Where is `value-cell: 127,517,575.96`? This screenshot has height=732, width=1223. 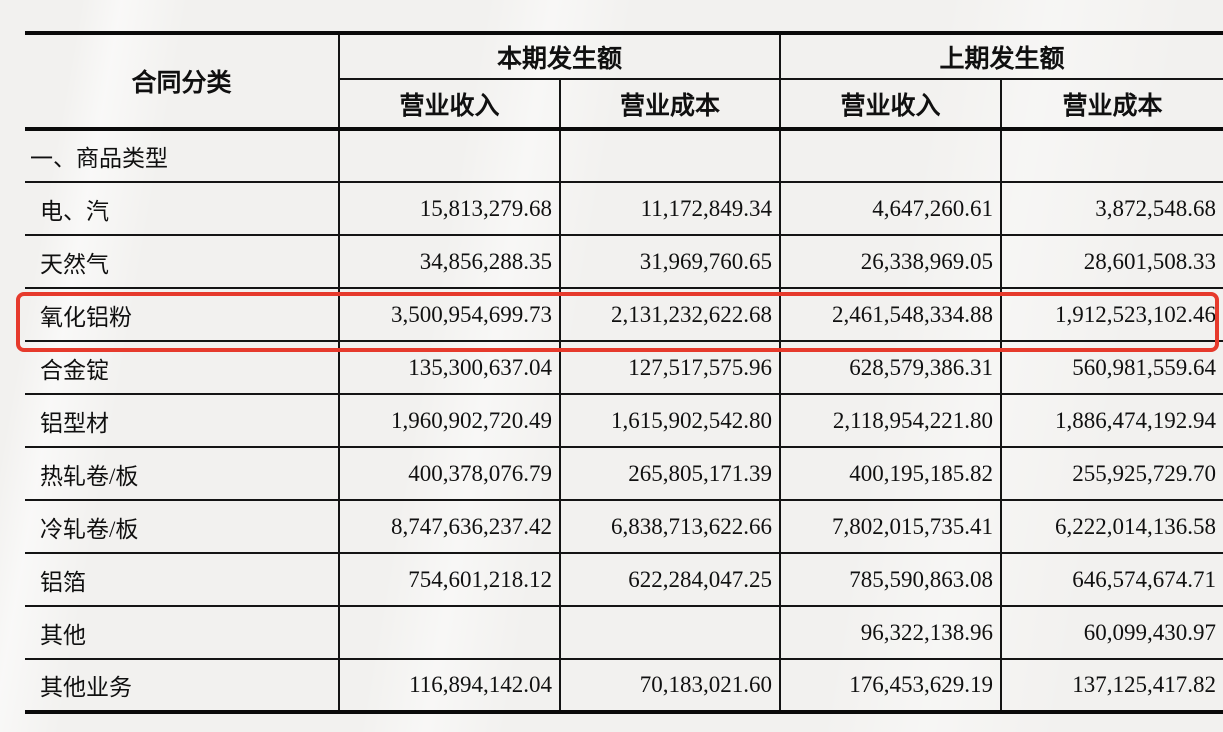 value-cell: 127,517,575.96 is located at coordinates (671, 368).